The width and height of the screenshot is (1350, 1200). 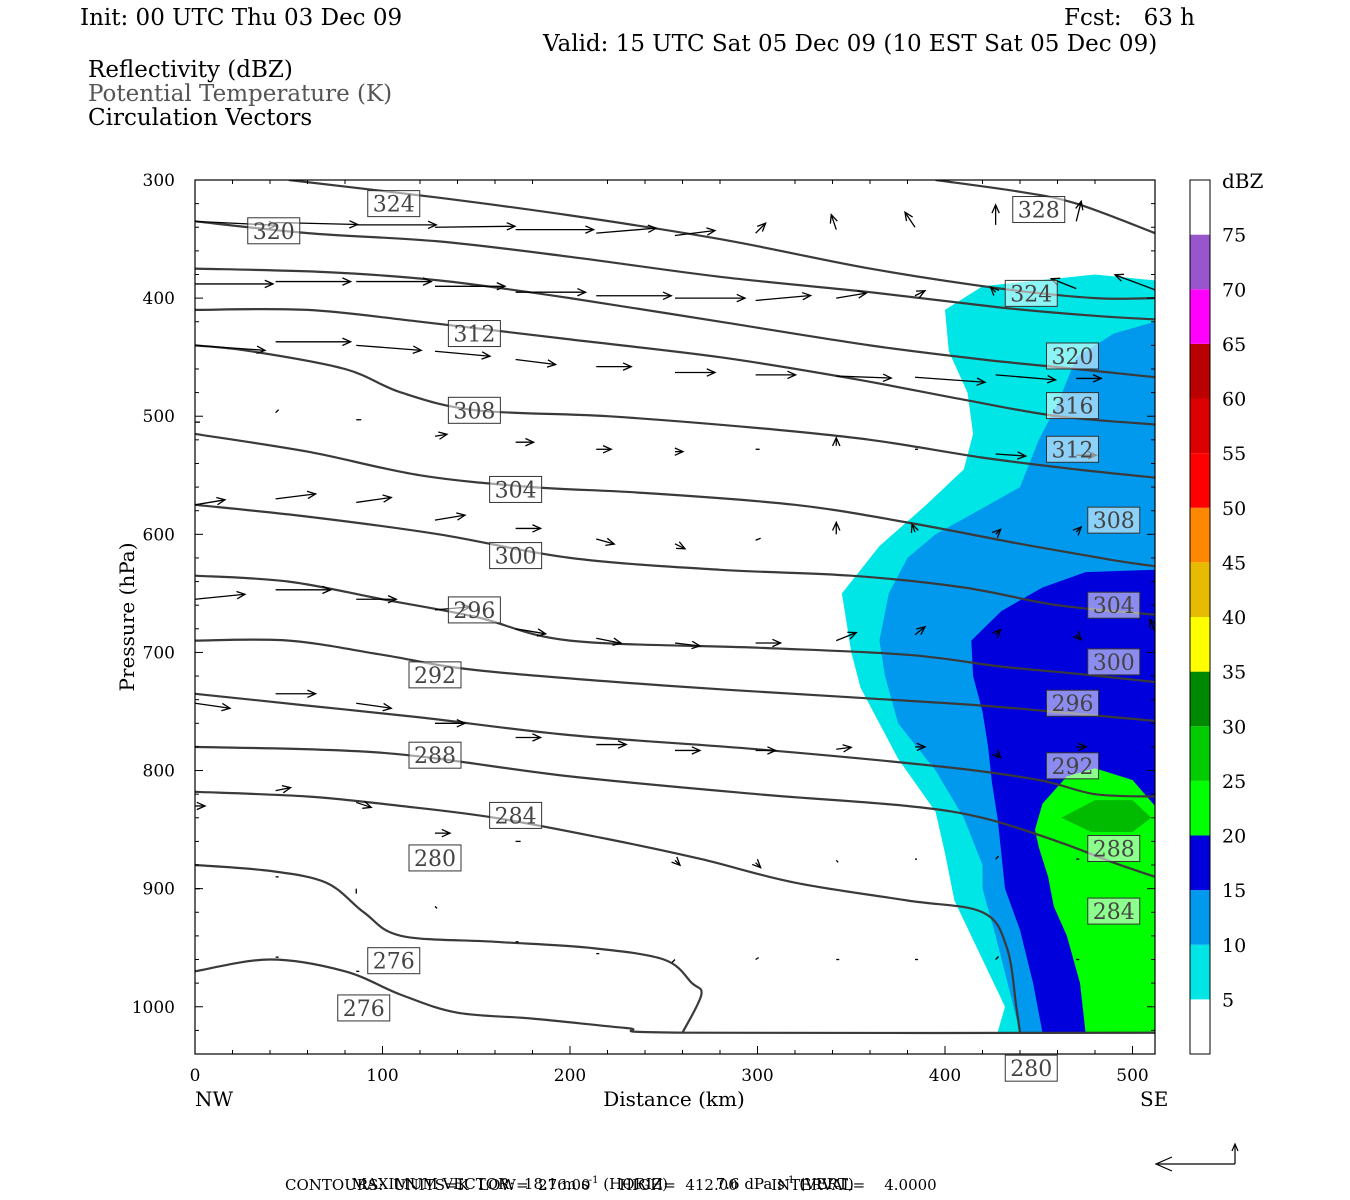 What do you see at coordinates (1031, 294) in the screenshot?
I see `svg-text: 324` at bounding box center [1031, 294].